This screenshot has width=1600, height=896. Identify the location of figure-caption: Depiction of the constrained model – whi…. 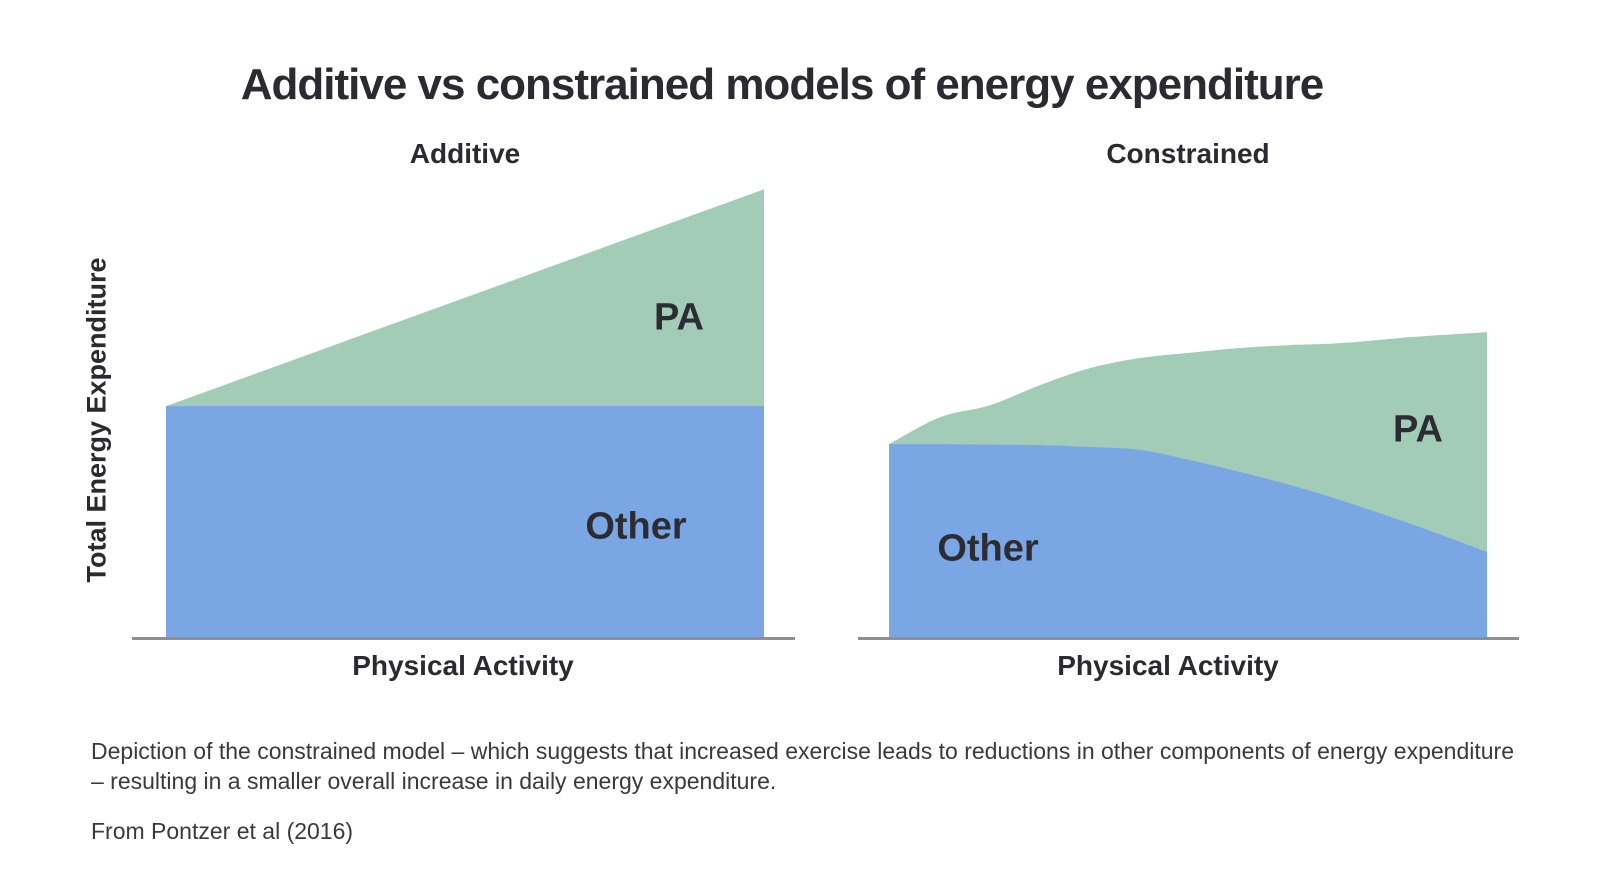
(803, 766).